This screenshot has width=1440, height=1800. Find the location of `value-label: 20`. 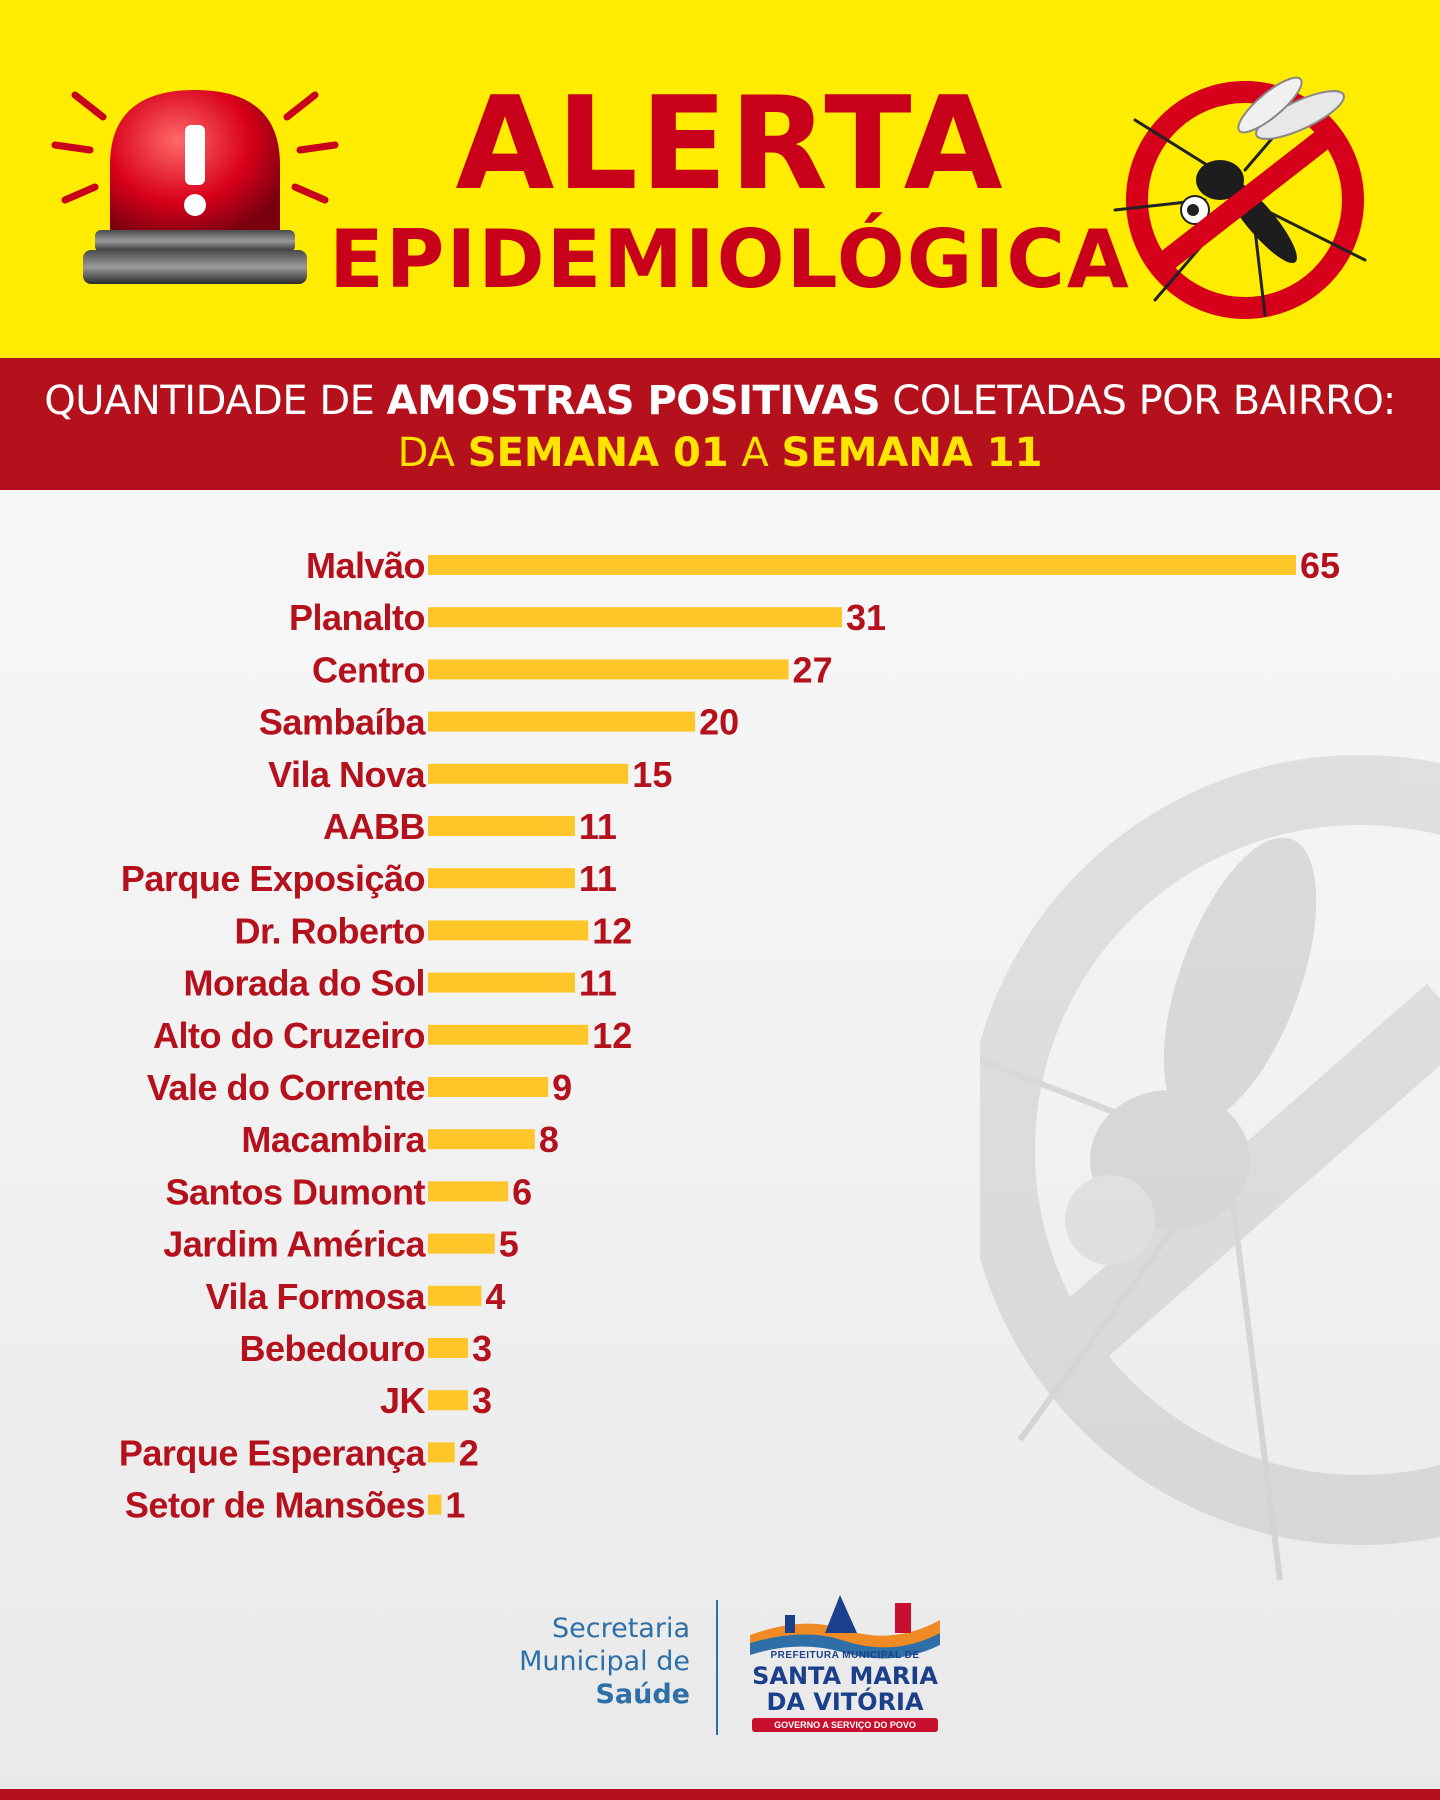

value-label: 20 is located at coordinates (719, 722).